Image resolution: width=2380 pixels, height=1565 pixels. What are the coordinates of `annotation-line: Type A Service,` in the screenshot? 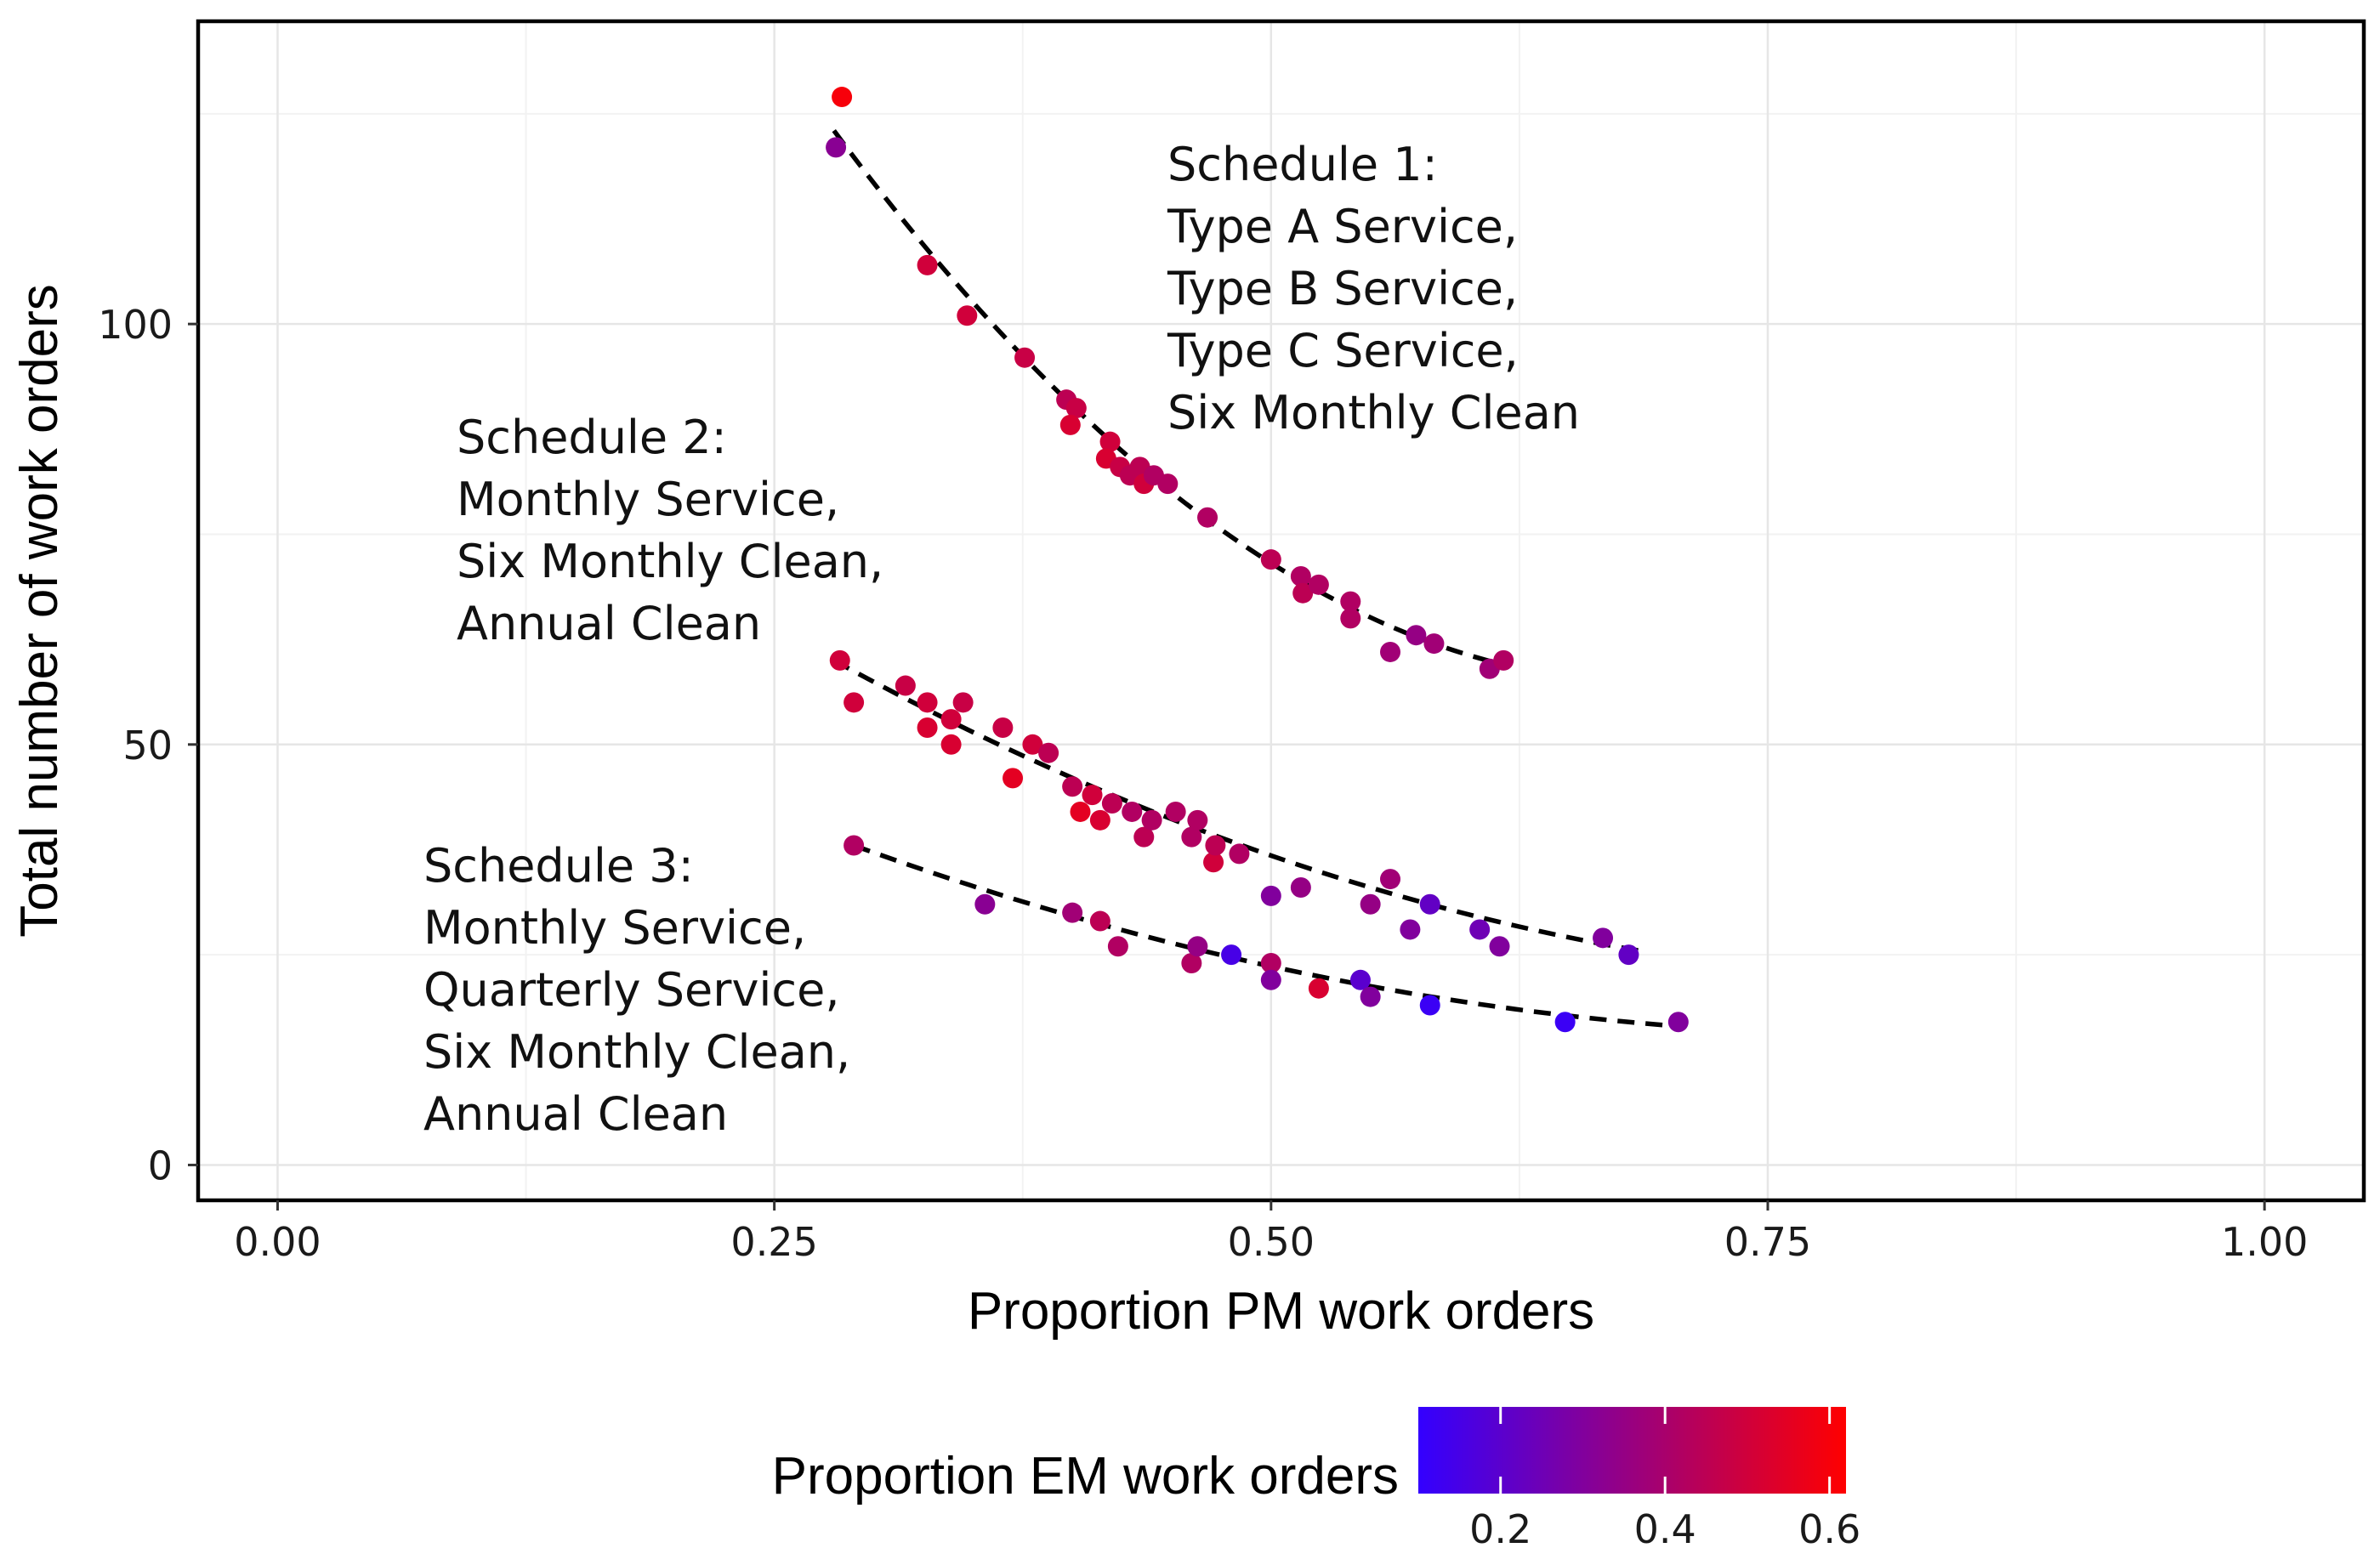 It's located at (1342, 226).